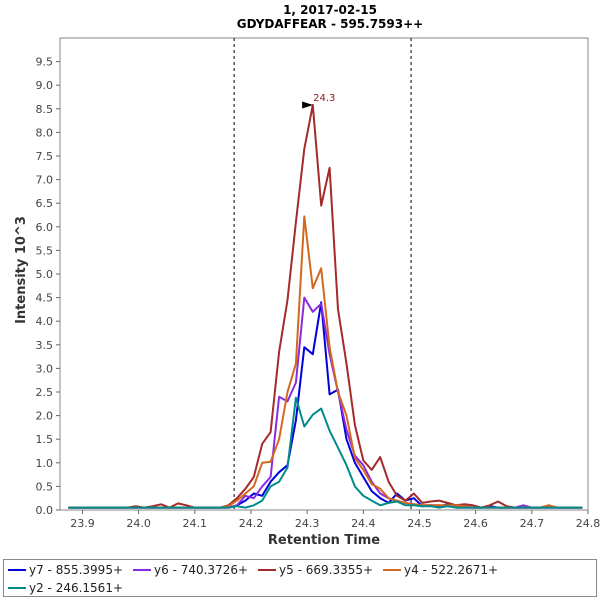 The width and height of the screenshot is (600, 600). I want to click on y-tick-label: 6.0, so click(45, 227).